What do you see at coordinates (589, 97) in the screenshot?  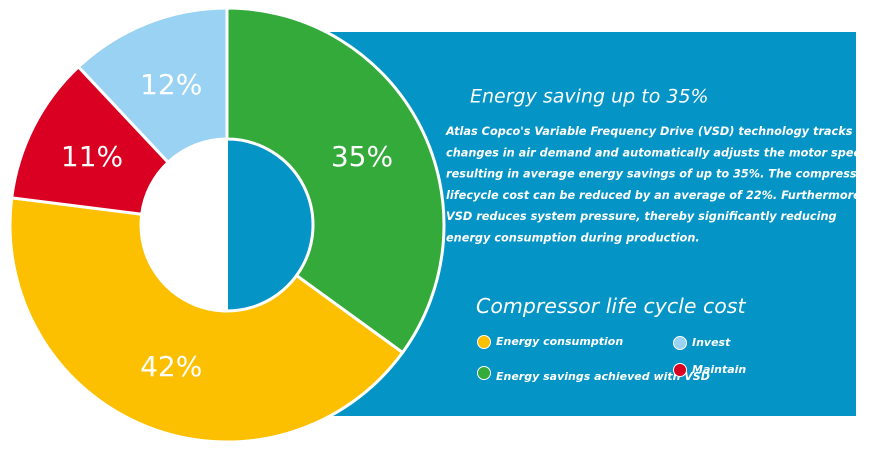 I see `heading: Energy saving up to 35%` at bounding box center [589, 97].